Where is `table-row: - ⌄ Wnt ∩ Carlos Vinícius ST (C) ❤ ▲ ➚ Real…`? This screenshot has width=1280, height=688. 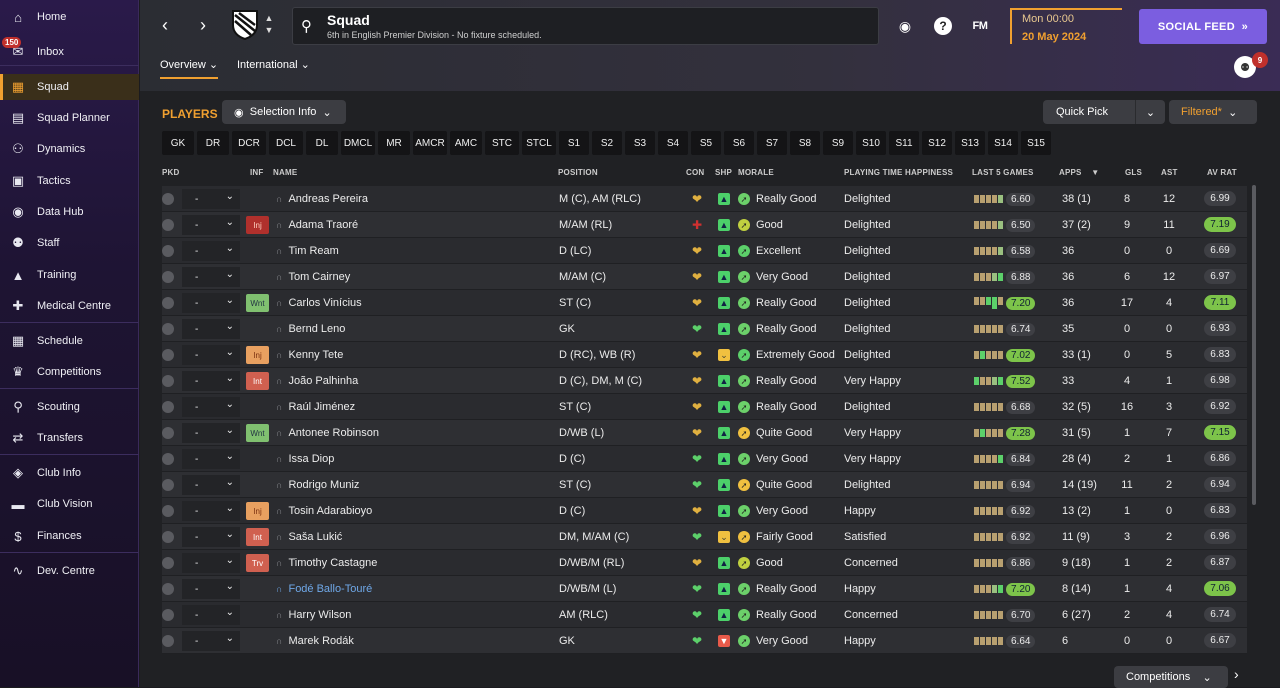 table-row: - ⌄ Wnt ∩ Carlos Vinícius ST (C) ❤ ▲ ➚ Real… is located at coordinates (704, 303).